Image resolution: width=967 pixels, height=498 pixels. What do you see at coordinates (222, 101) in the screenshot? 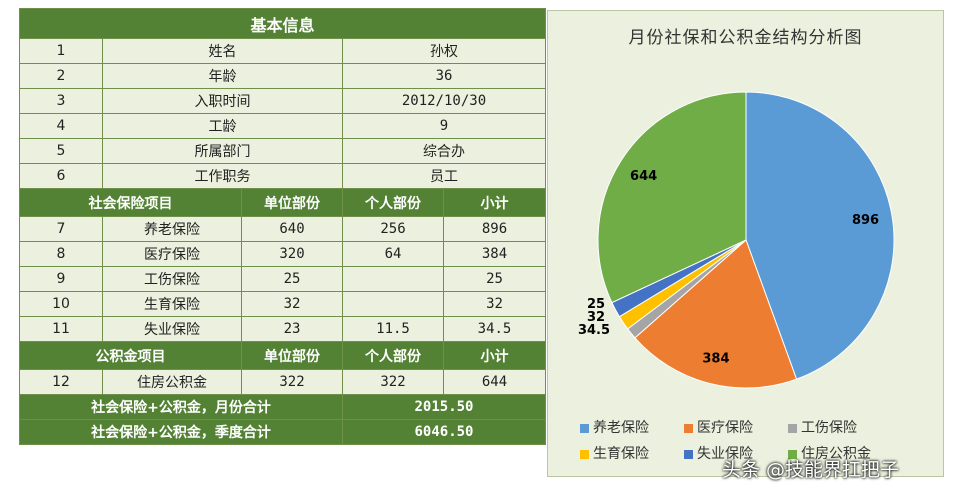
I see `field-label: 入职时间` at bounding box center [222, 101].